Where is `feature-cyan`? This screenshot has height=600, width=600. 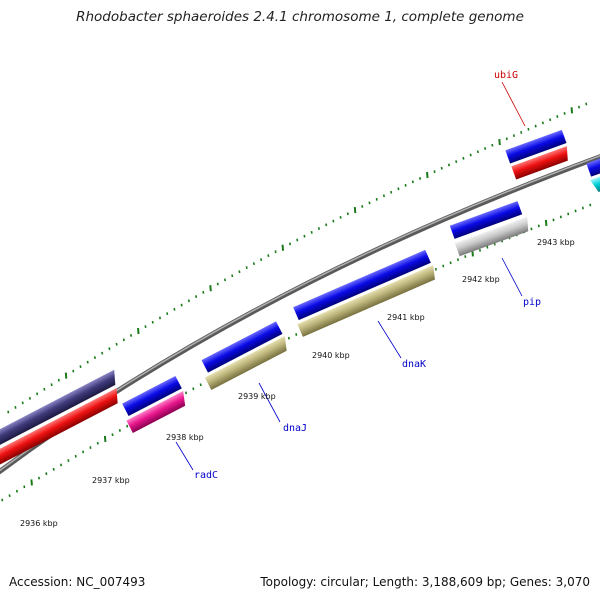
feature-cyan is located at coordinates (595, 183).